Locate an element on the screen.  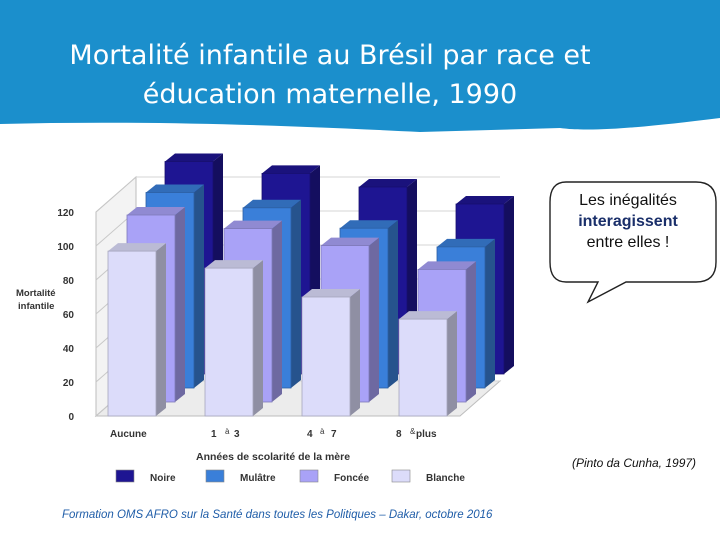
citation: (Pinto da Cunha, 1997) is located at coordinates (634, 463).